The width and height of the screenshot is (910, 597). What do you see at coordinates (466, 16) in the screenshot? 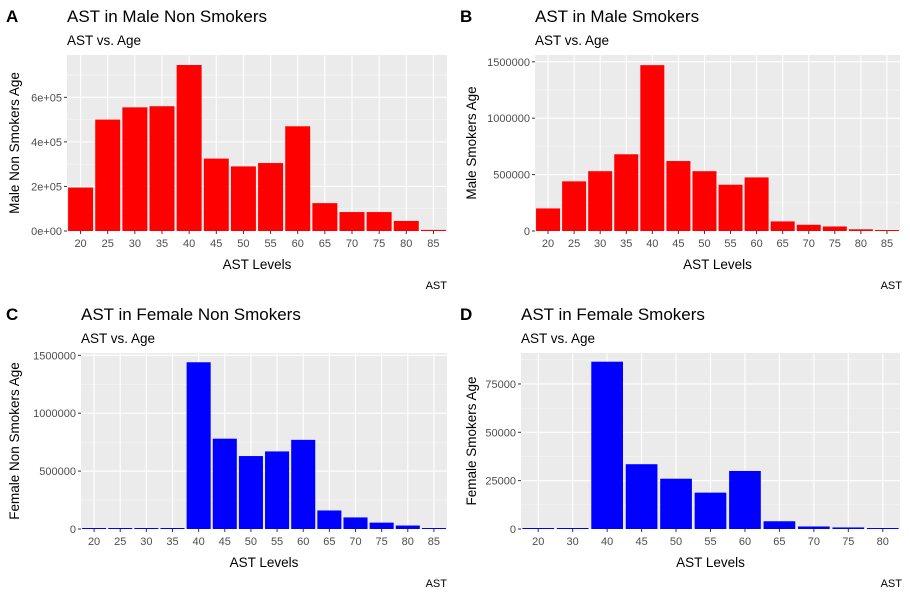
I see `panel-tag: B` at bounding box center [466, 16].